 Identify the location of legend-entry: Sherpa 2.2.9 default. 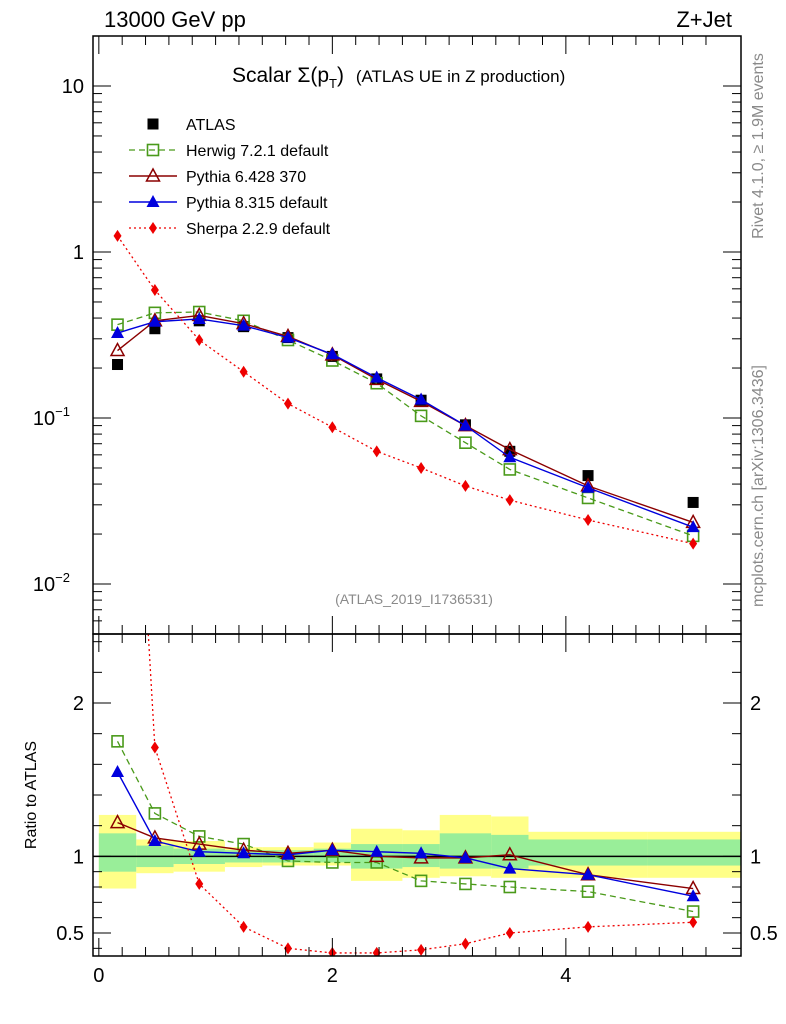
(230, 229).